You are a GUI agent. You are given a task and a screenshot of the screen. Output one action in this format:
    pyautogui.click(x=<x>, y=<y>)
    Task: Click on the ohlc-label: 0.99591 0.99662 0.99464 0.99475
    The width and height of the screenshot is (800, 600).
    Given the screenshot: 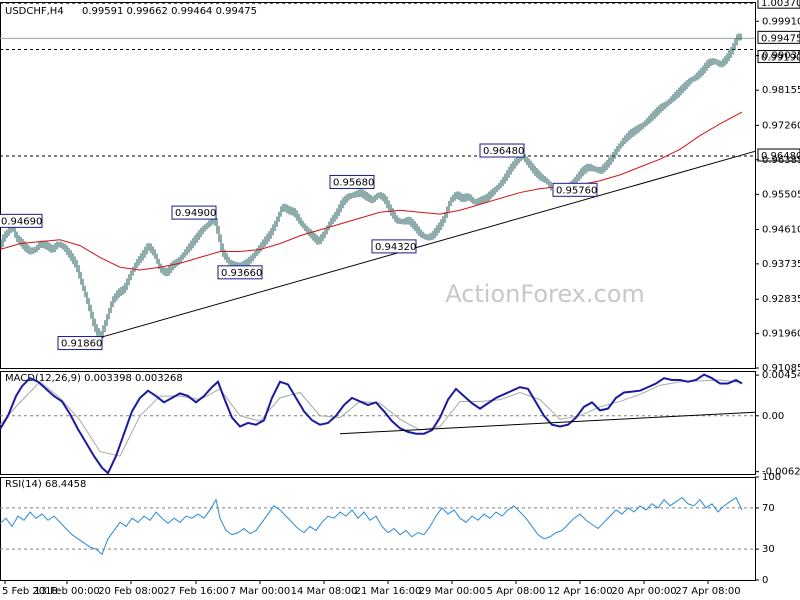 What is the action you would take?
    pyautogui.click(x=169, y=11)
    